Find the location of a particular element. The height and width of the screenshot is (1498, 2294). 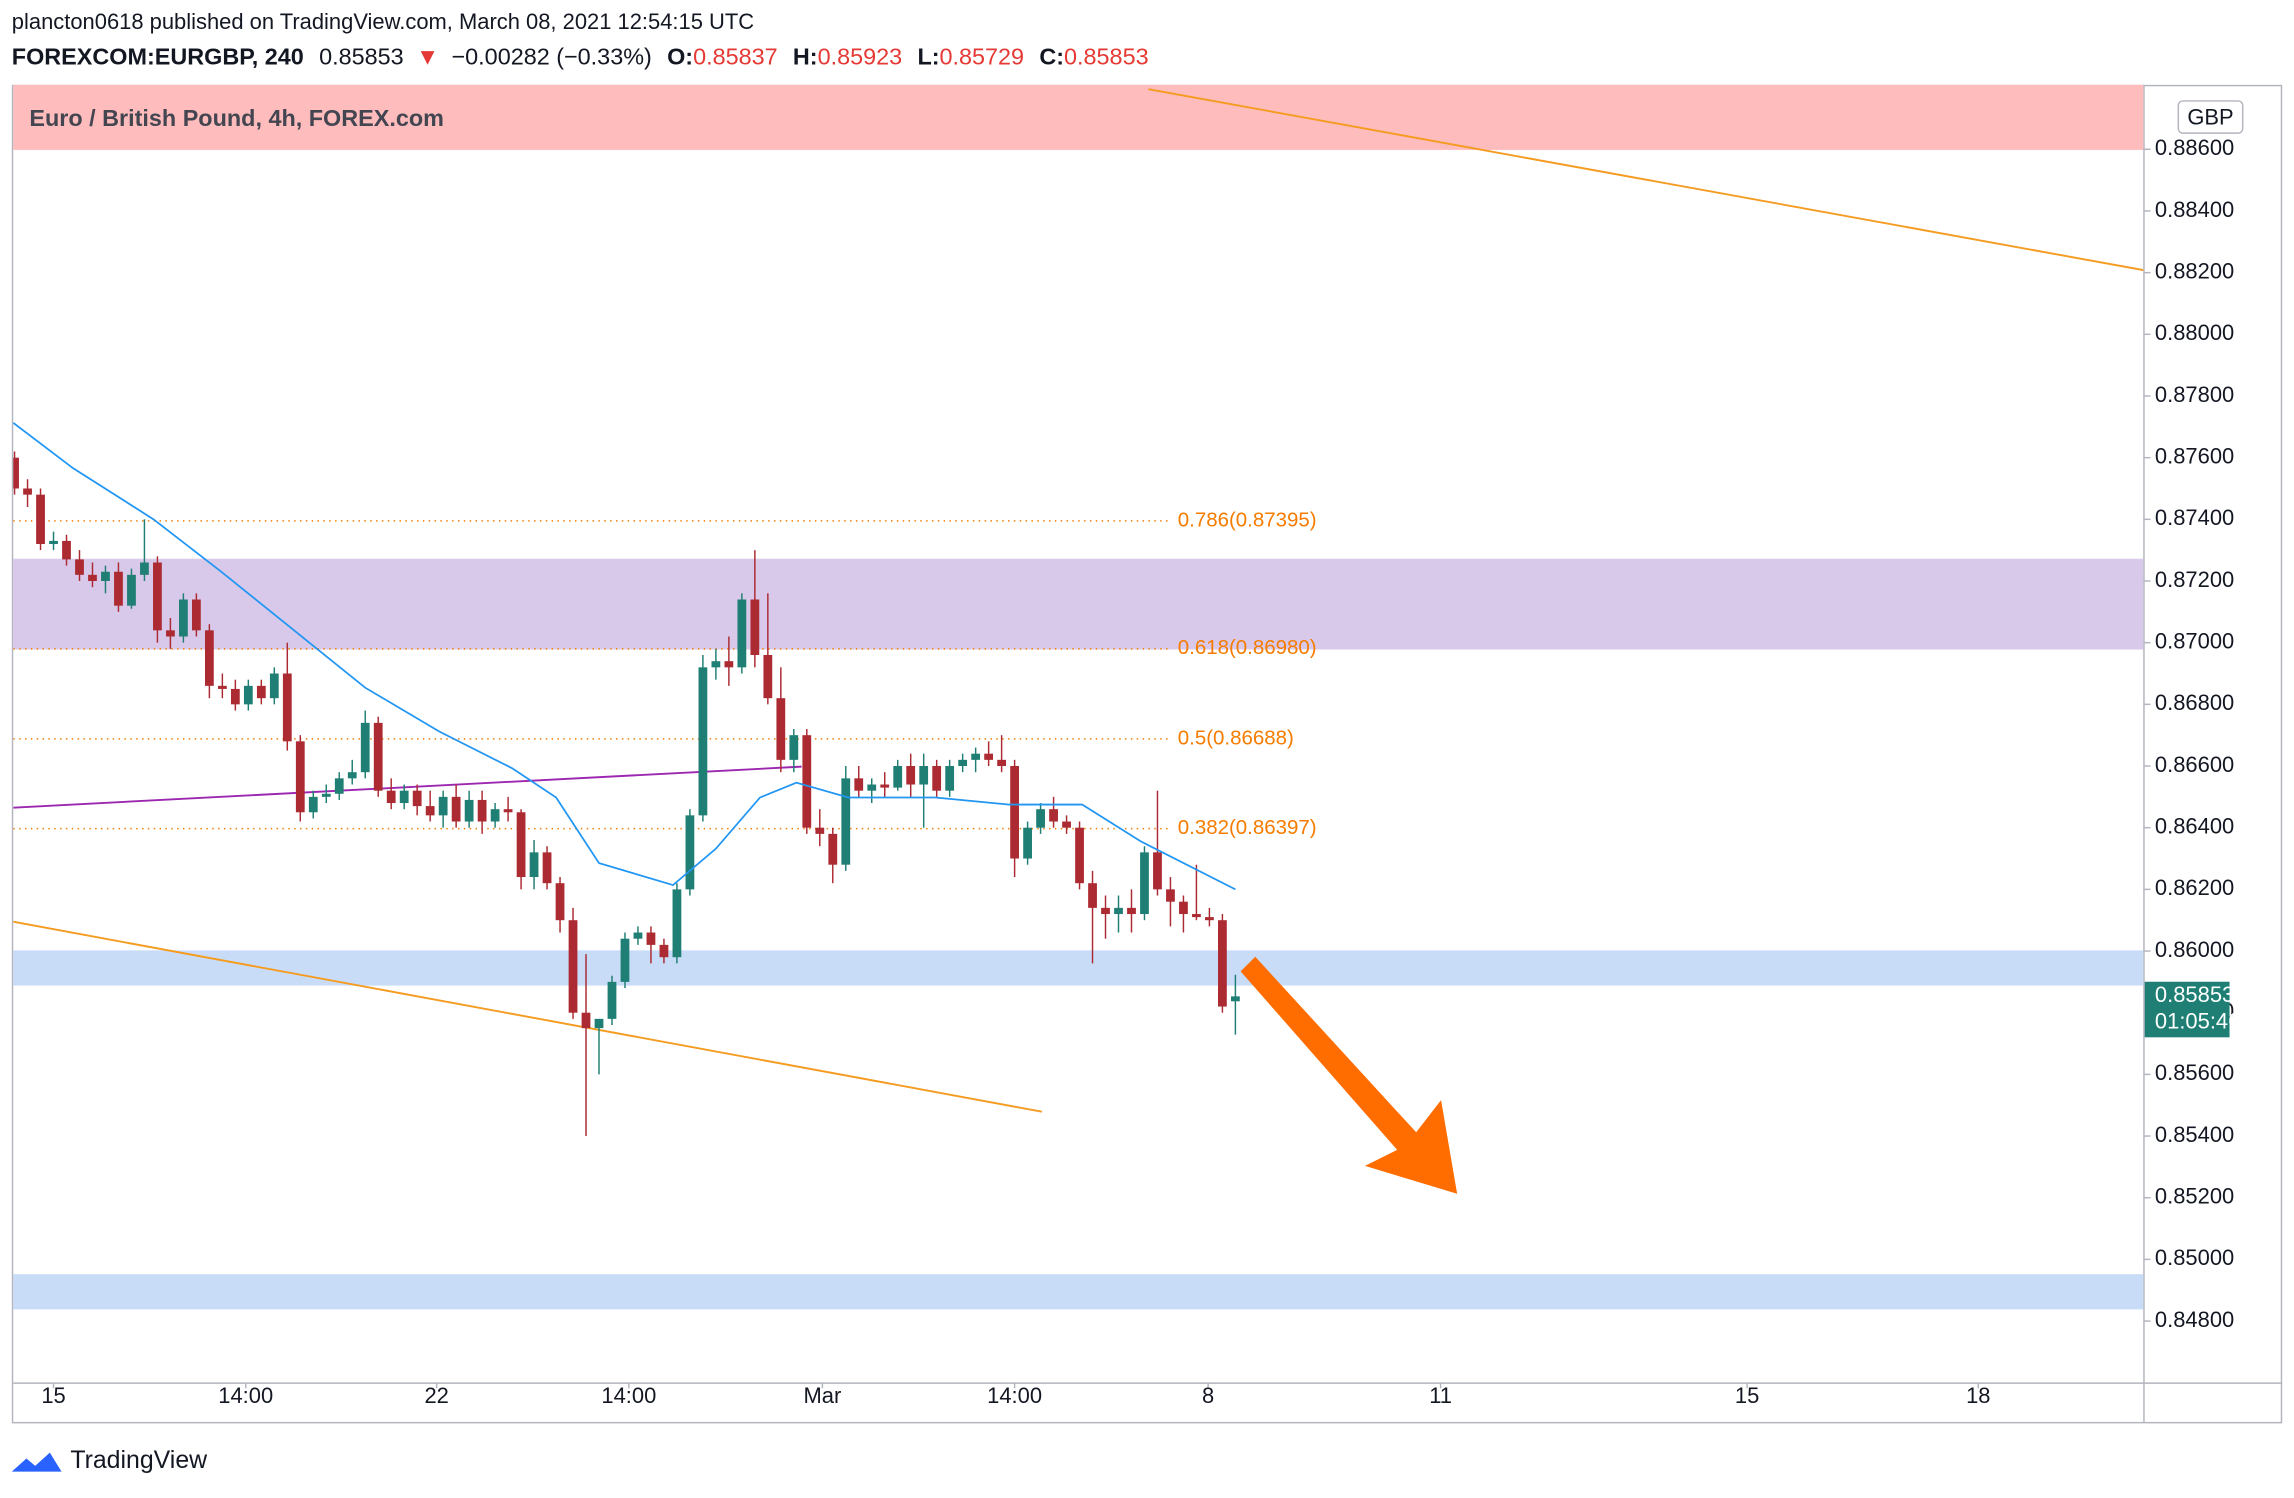

y-tick-label: 0.88000 is located at coordinates (2194, 332).